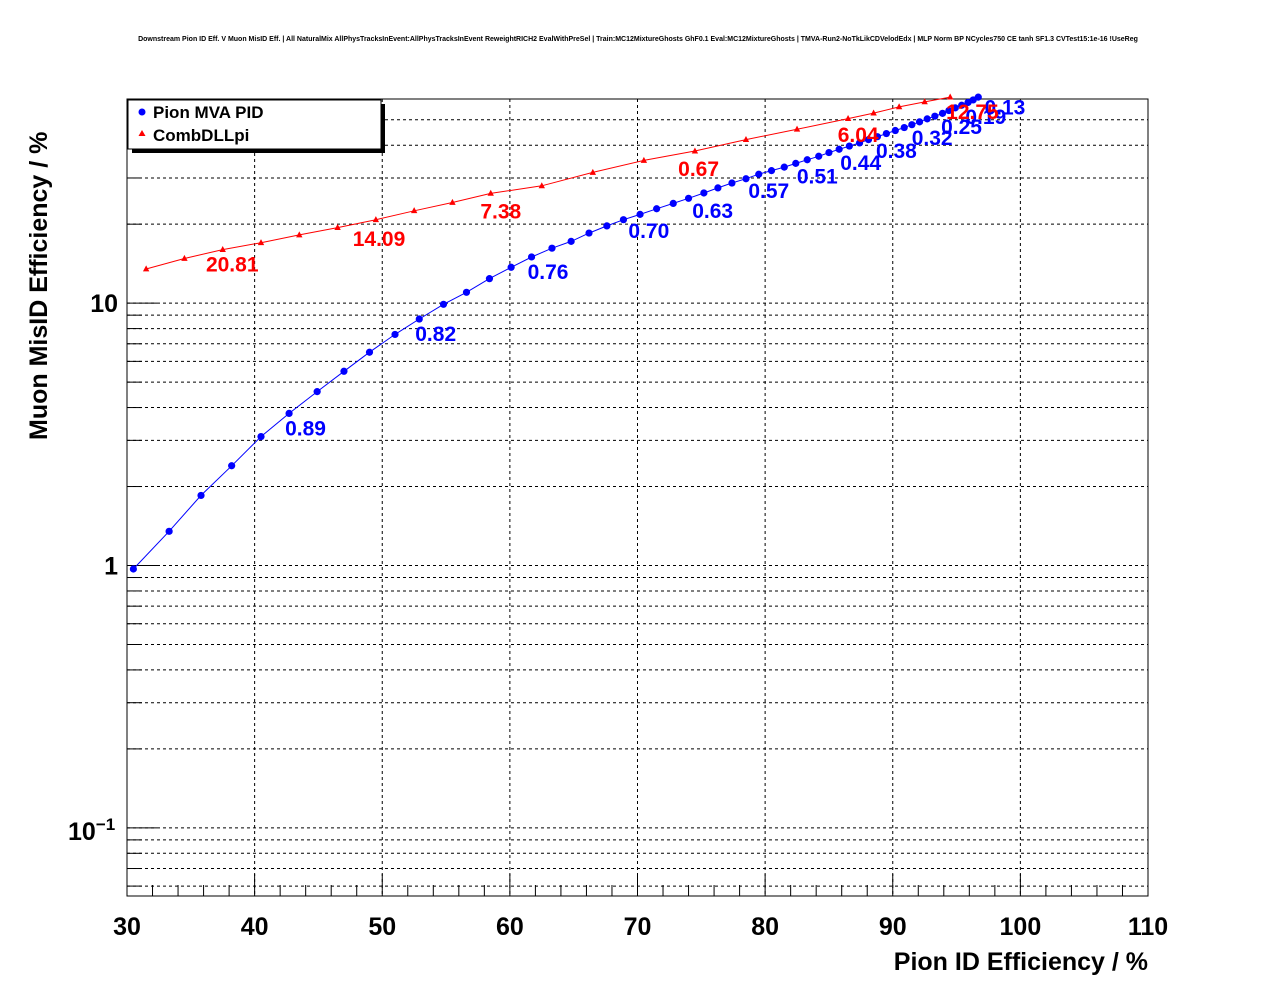  I want to click on x-tick-label: 30, so click(127, 927).